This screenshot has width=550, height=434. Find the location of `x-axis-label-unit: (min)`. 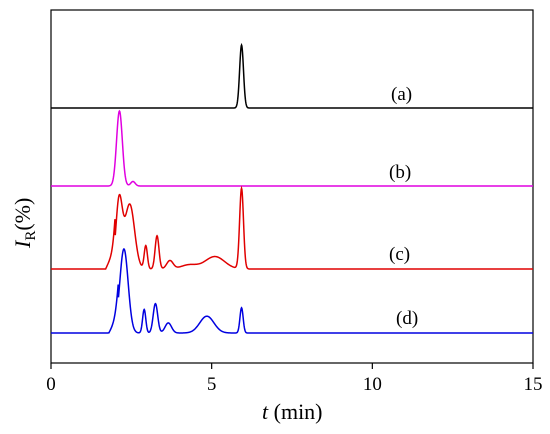

x-axis-label-unit: (min) is located at coordinates (295, 411).